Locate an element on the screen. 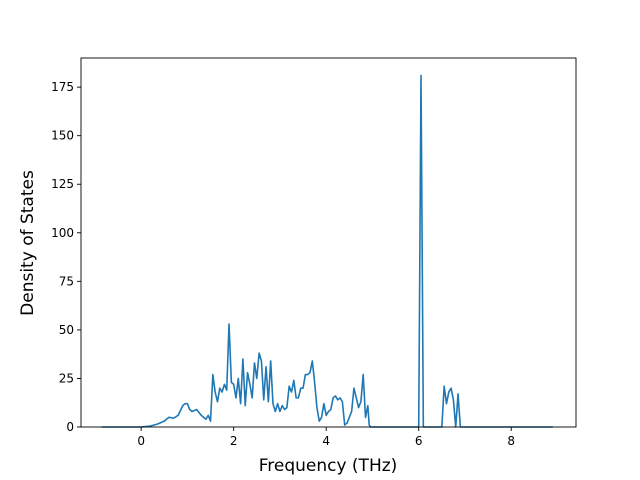 This screenshot has height=480, width=640. x-tick-label: 2 is located at coordinates (234, 441).